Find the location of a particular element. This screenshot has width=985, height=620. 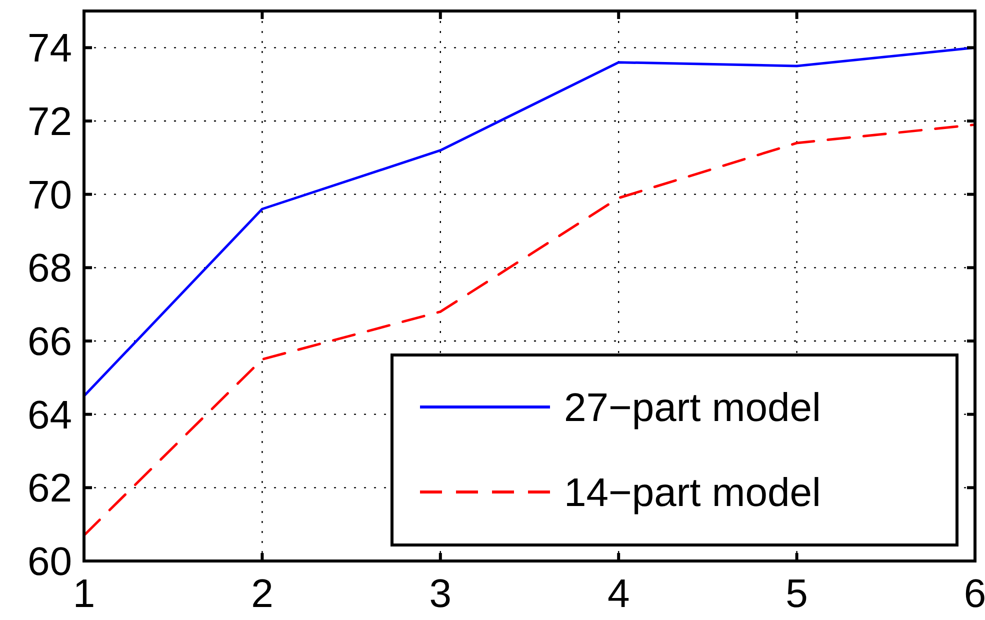

legend-label: 27−part model is located at coordinates (692, 408).